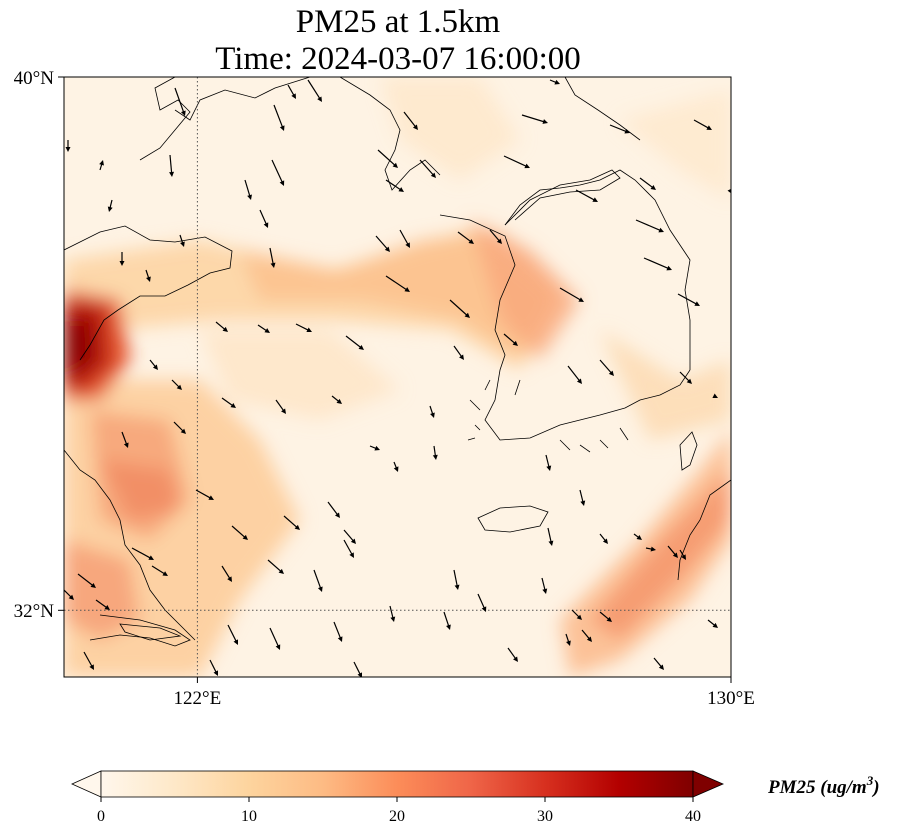 The width and height of the screenshot is (905, 836). I want to click on jiangsu-coast, so click(130, 545).